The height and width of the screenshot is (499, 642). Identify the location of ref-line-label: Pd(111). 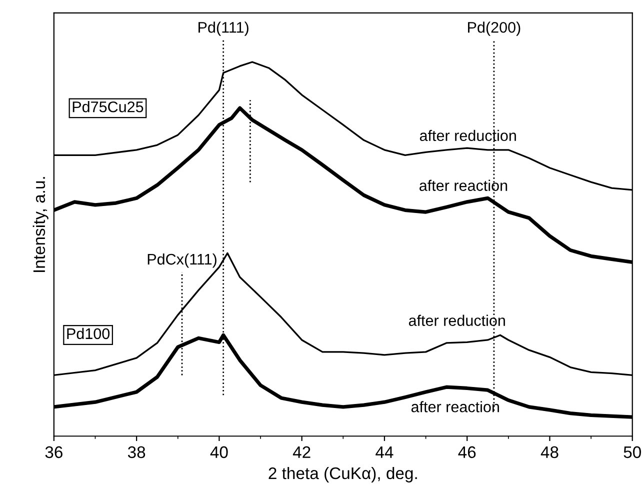
(223, 29).